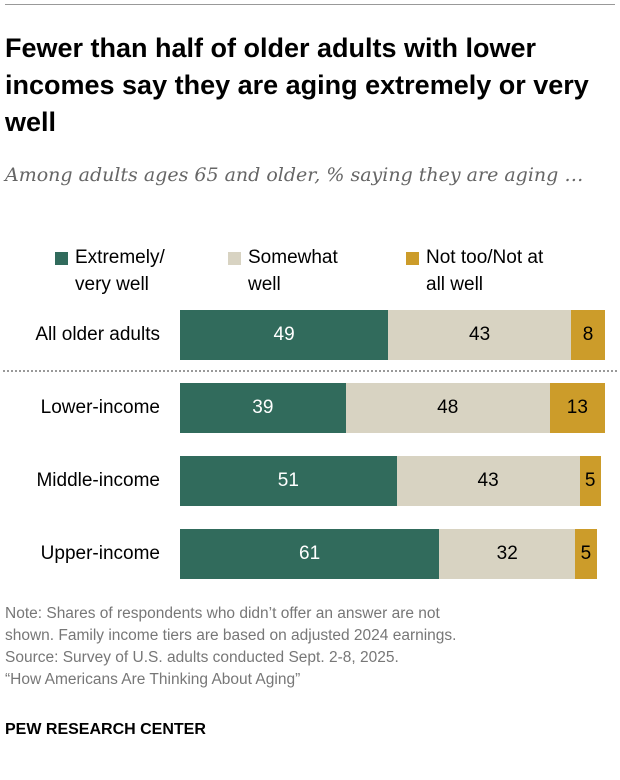  What do you see at coordinates (588, 335) in the screenshot?
I see `bar-segment: 8` at bounding box center [588, 335].